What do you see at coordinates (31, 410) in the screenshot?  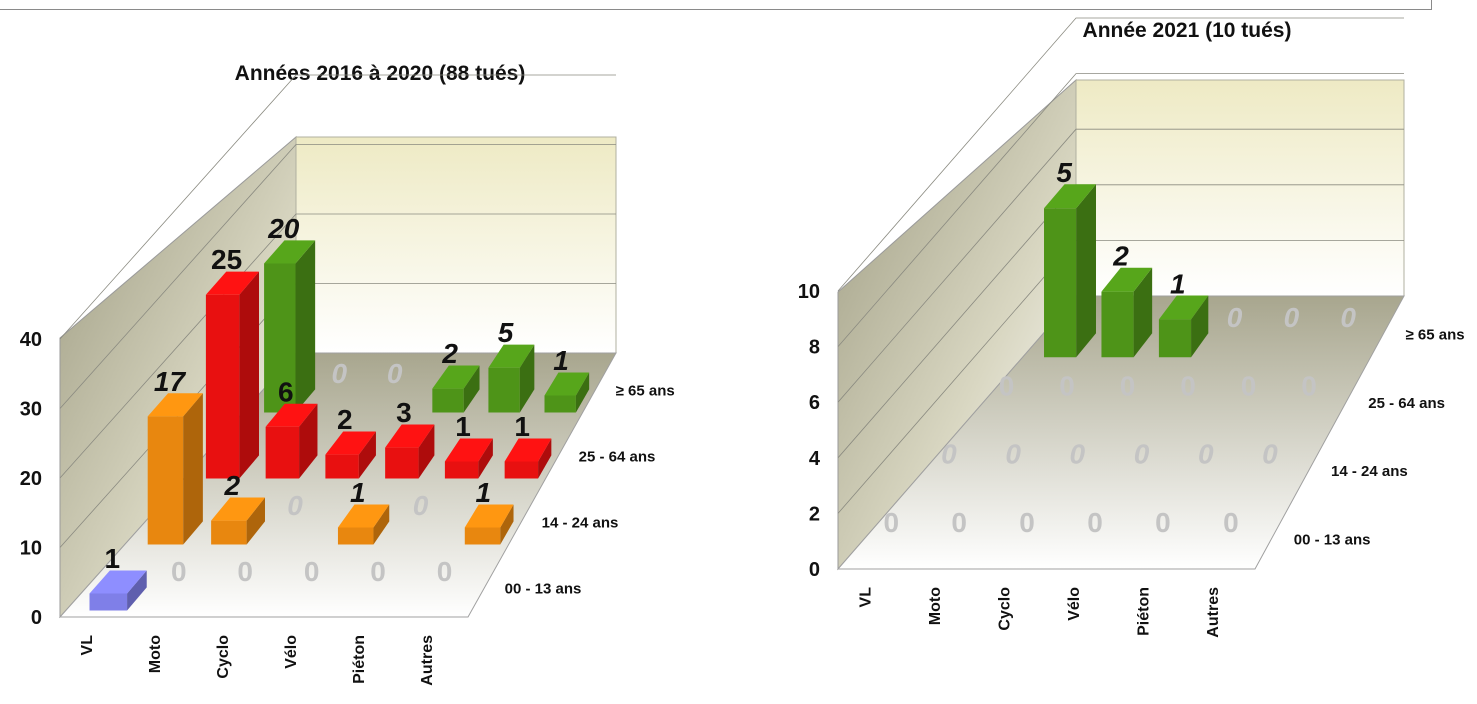 I see `y-tick-label: 30` at bounding box center [31, 410].